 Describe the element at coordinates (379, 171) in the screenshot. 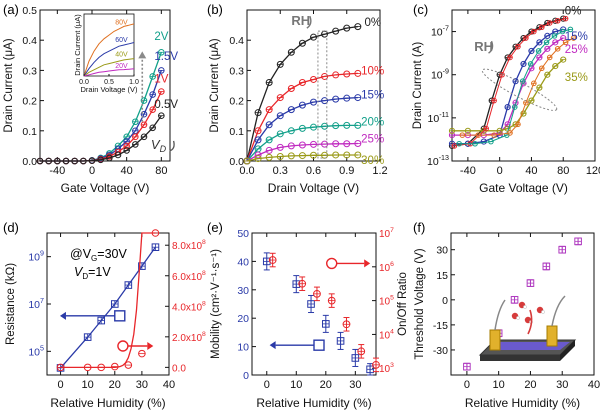

I see `b-x-tick-label: 1.2` at that location.